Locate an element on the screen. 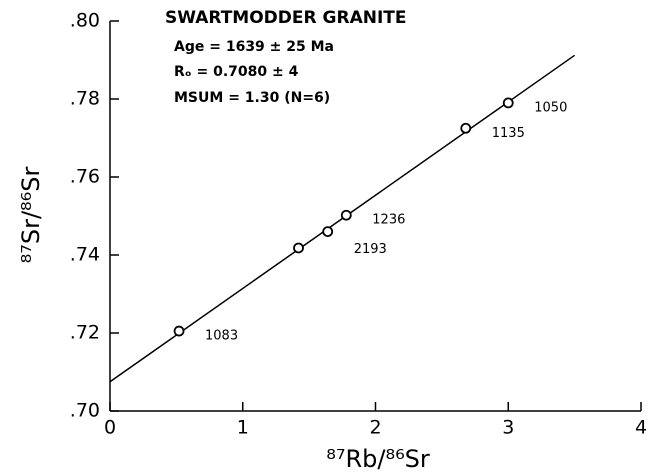  x-tick-label: 4 is located at coordinates (641, 428).